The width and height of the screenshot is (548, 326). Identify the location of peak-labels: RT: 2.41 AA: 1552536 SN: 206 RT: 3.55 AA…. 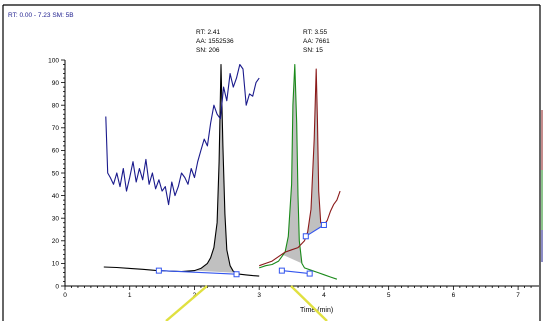
(263, 41).